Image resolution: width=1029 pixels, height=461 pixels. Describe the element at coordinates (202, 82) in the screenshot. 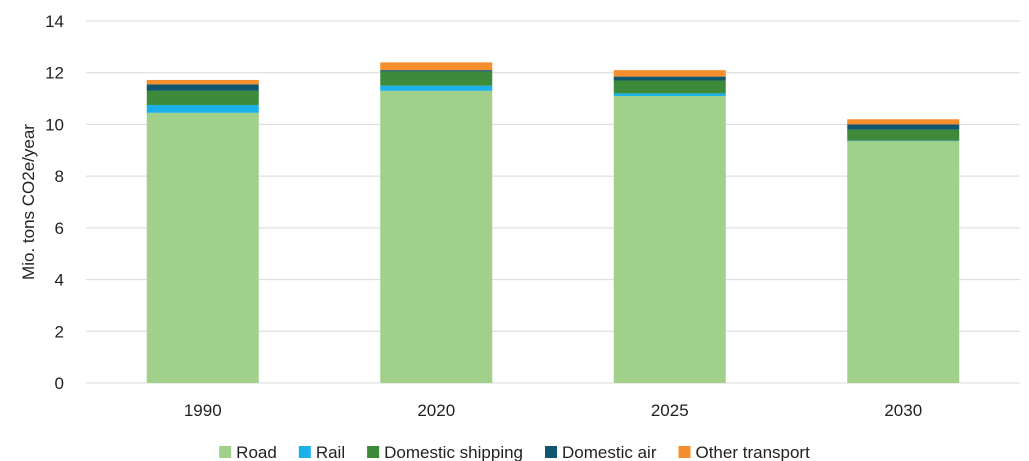

I see `bar-1990-other-transport` at that location.